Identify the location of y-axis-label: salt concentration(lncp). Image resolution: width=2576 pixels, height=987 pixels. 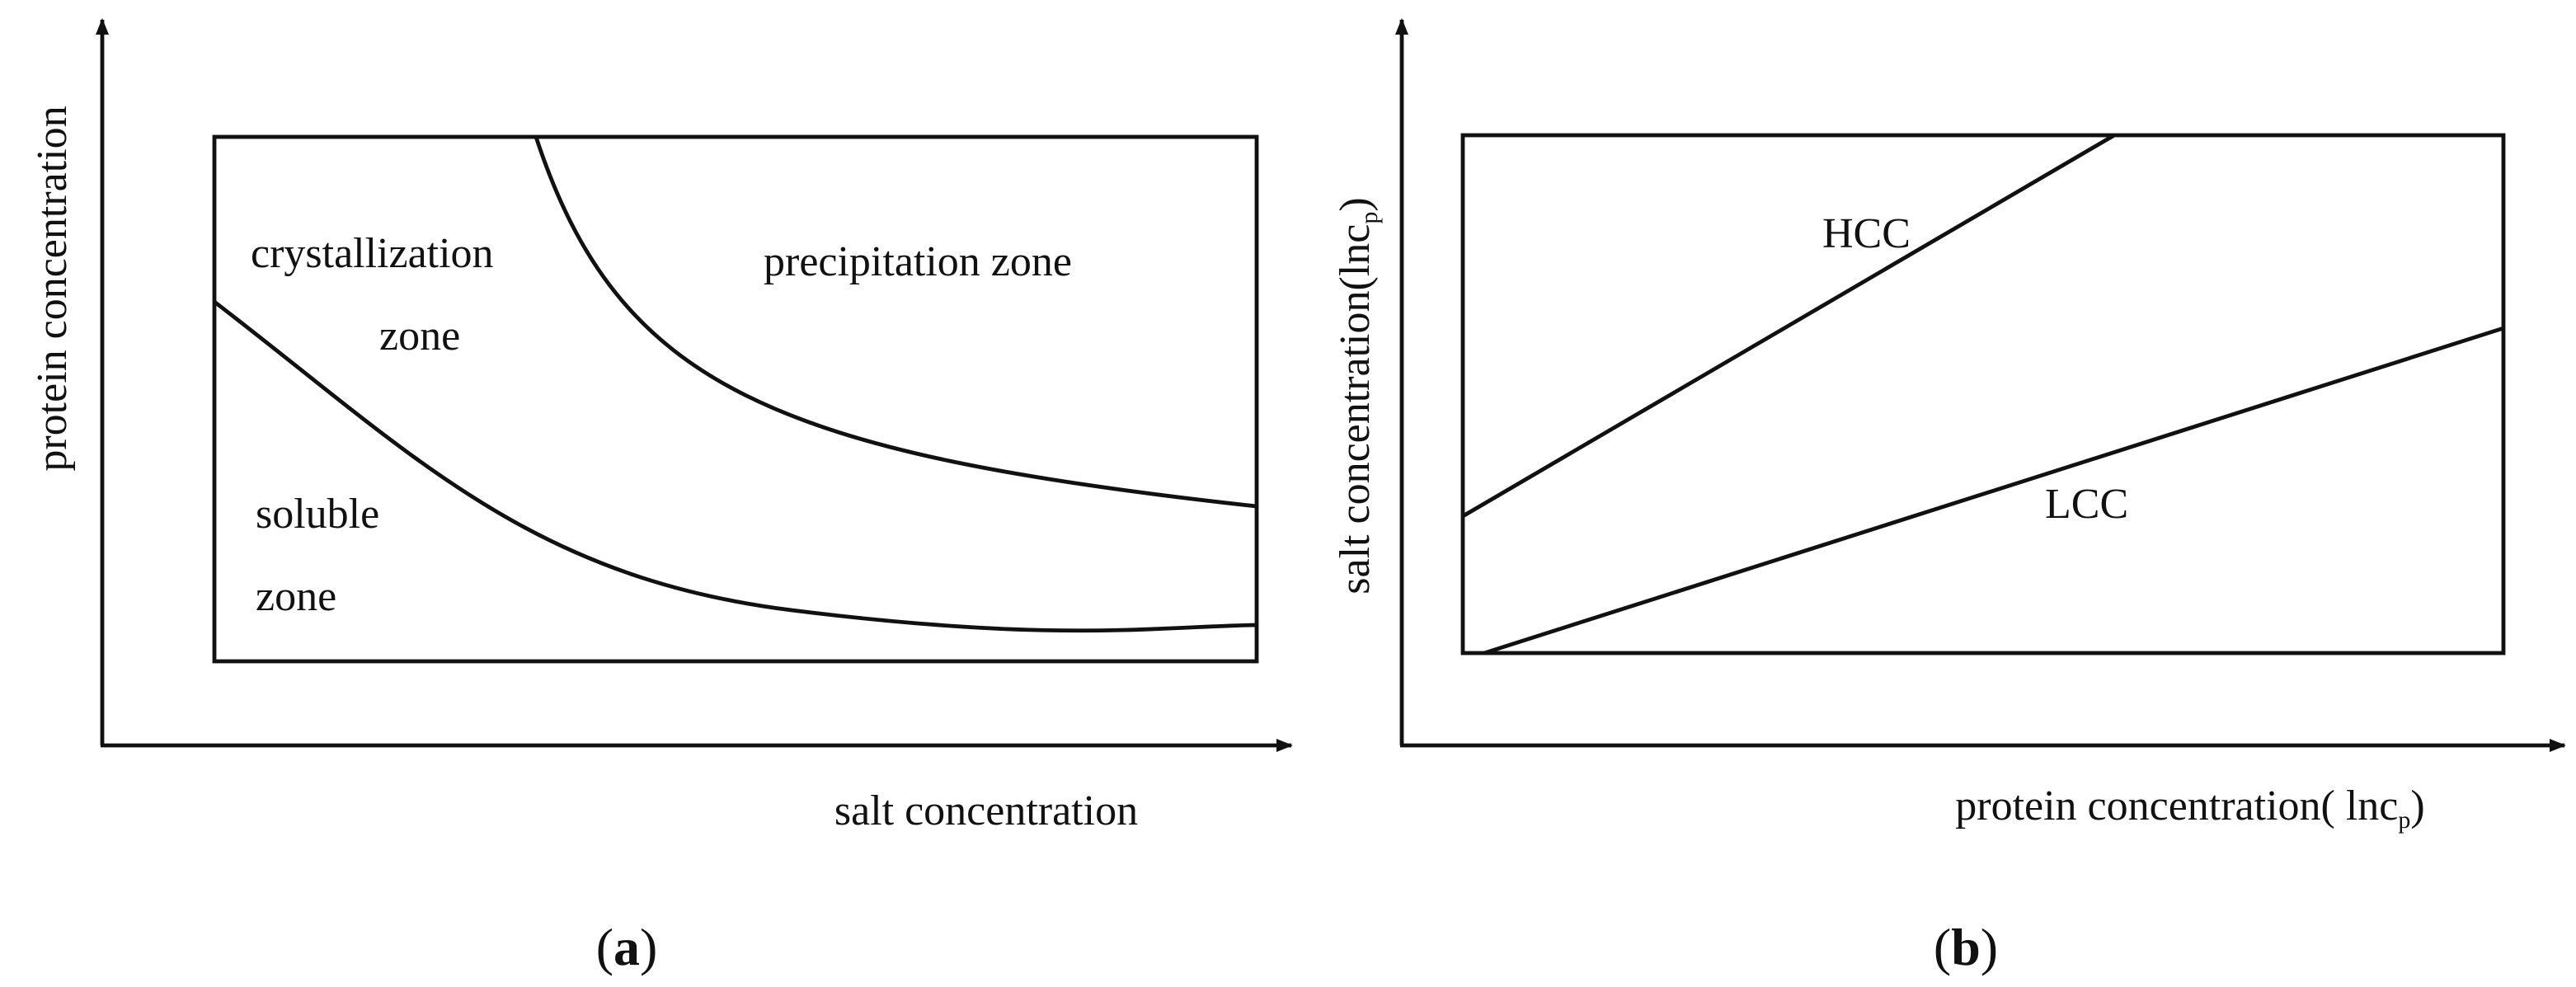
(1357, 395).